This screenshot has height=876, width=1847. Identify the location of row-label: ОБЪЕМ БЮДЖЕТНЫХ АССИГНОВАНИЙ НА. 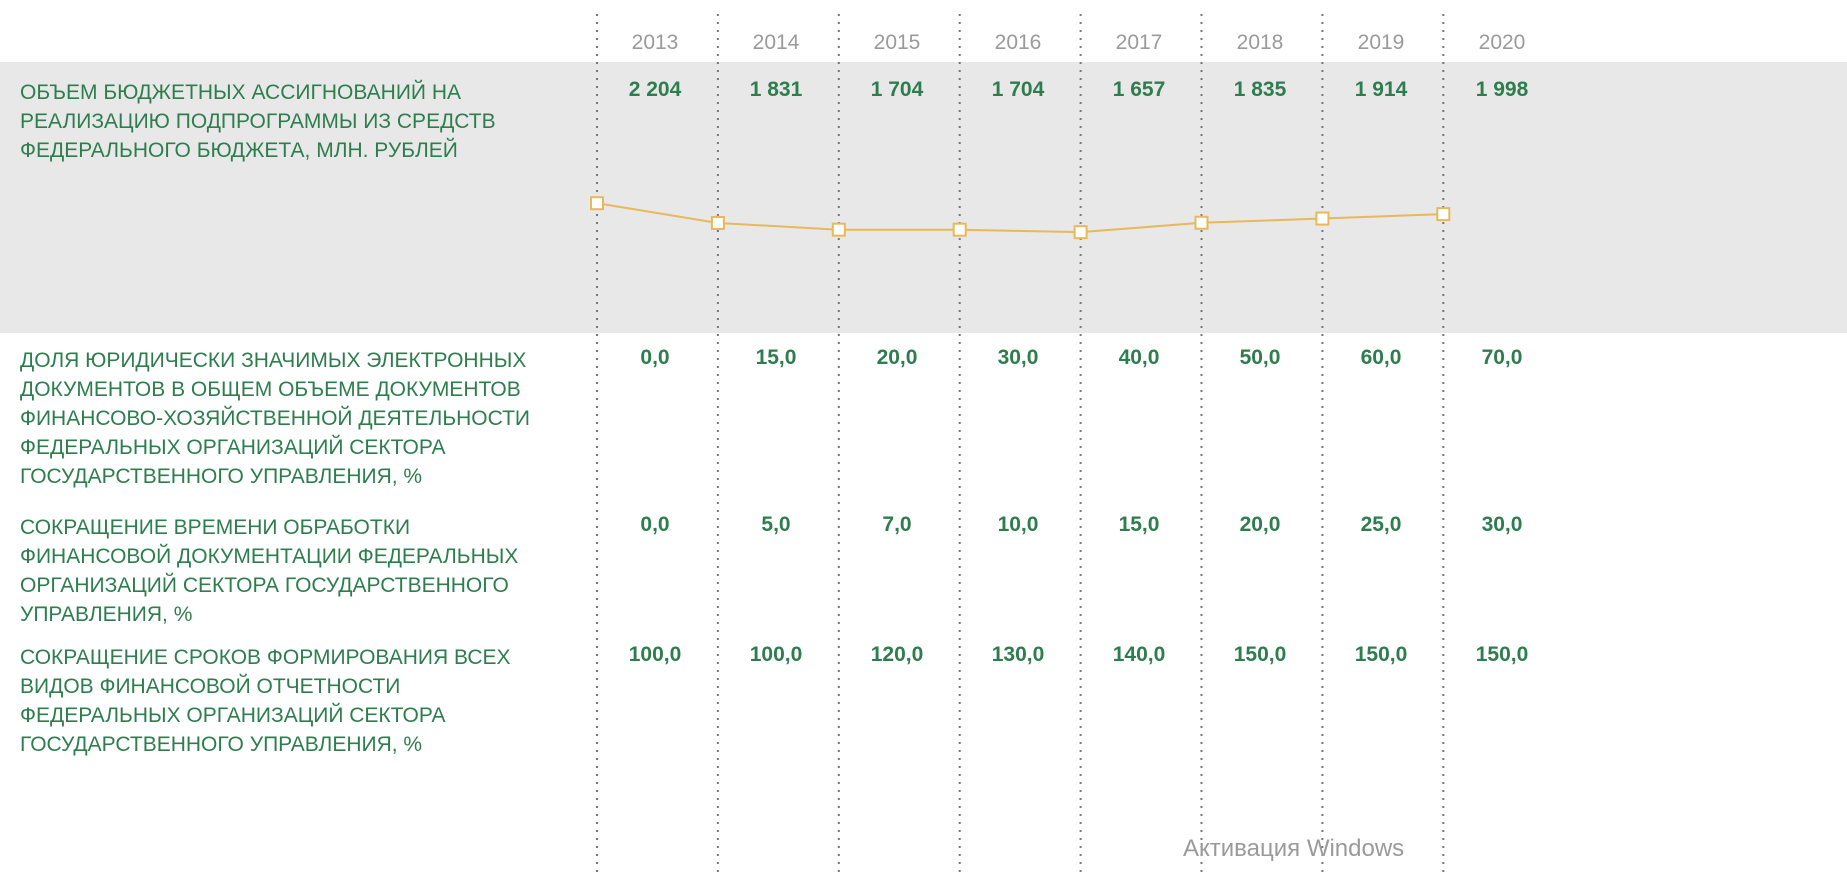
(241, 92).